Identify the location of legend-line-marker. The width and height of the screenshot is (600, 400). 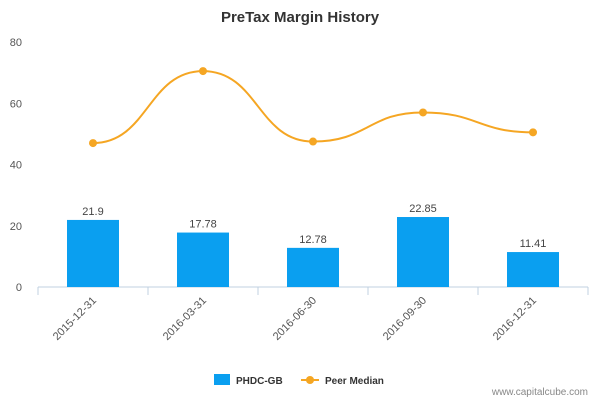
(310, 380).